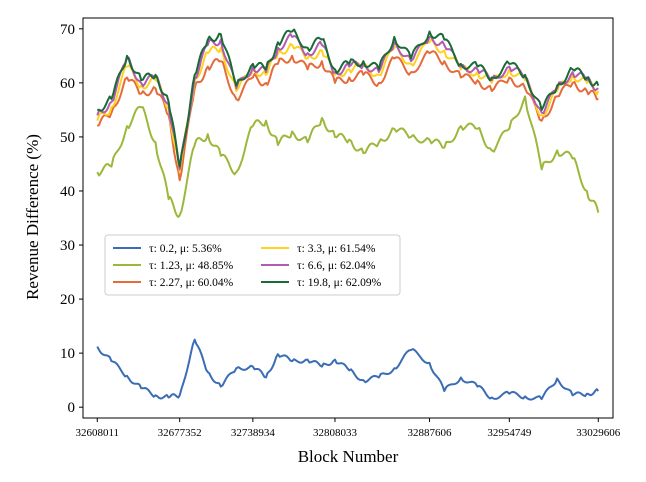 Image resolution: width=646 pixels, height=482 pixels. Describe the element at coordinates (67, 246) in the screenshot. I see `y-tick-label: 30` at that location.